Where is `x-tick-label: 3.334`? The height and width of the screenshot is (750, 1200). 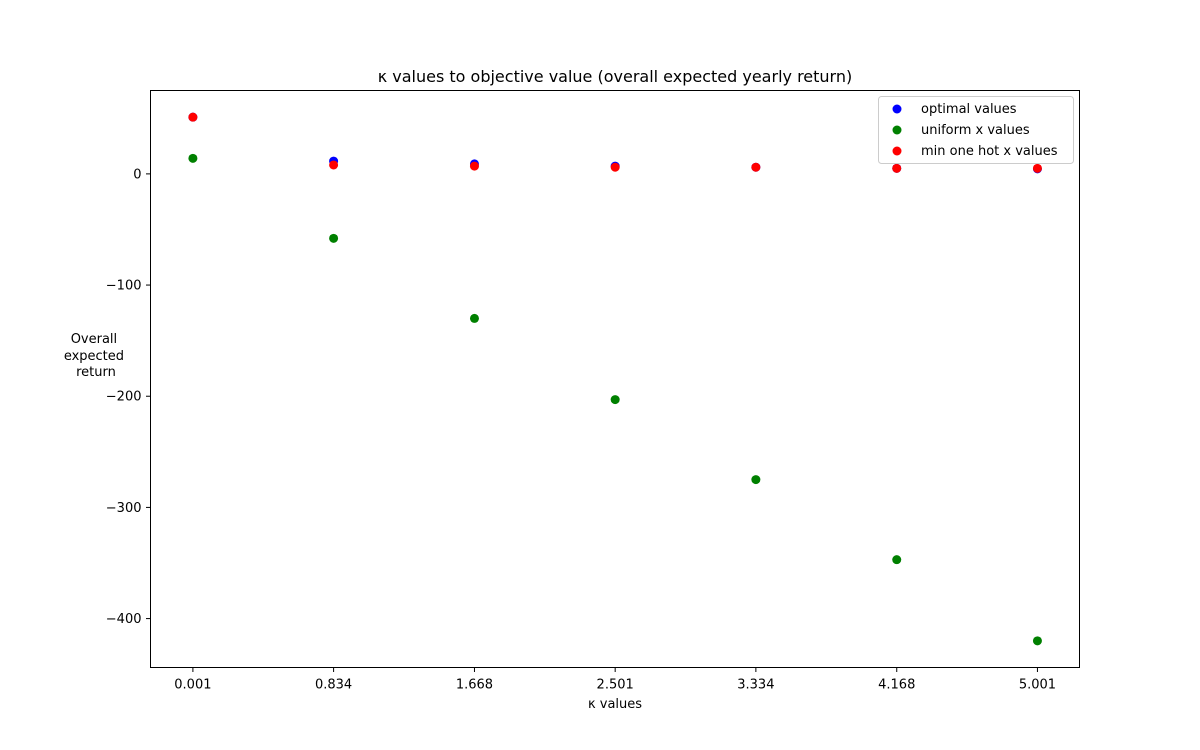
x-tick-label: 3.334 is located at coordinates (755, 685).